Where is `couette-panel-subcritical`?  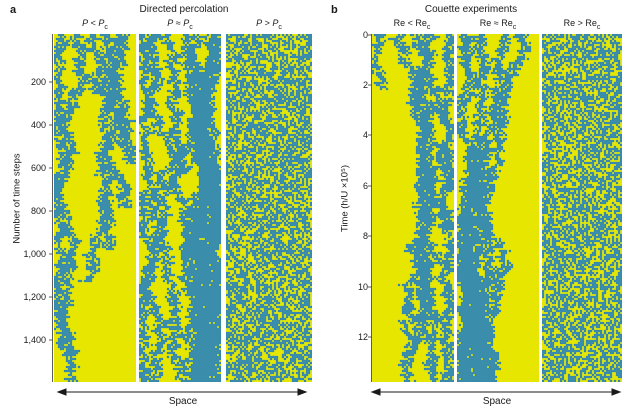
couette-panel-subcritical is located at coordinates (413, 208).